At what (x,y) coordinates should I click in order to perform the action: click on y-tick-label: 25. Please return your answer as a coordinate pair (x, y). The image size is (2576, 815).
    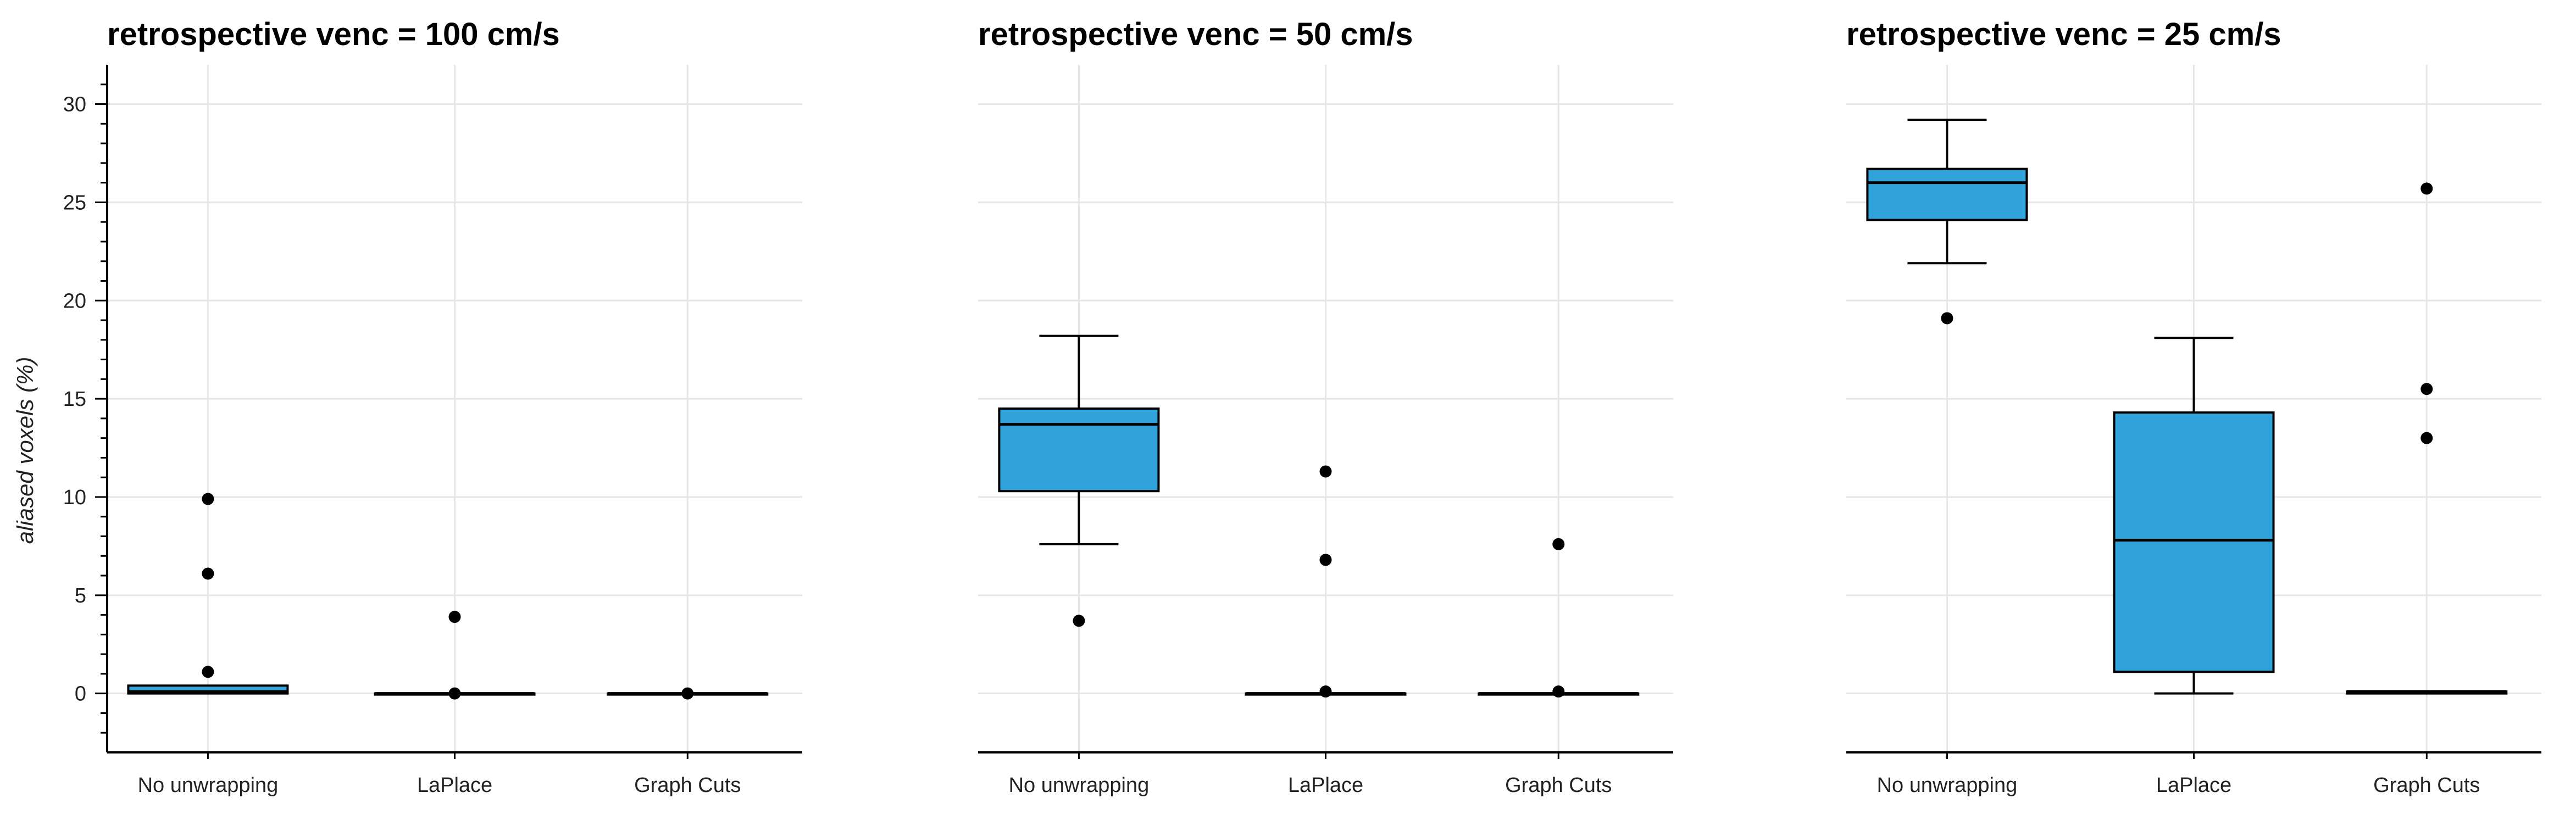
    Looking at the image, I should click on (74, 202).